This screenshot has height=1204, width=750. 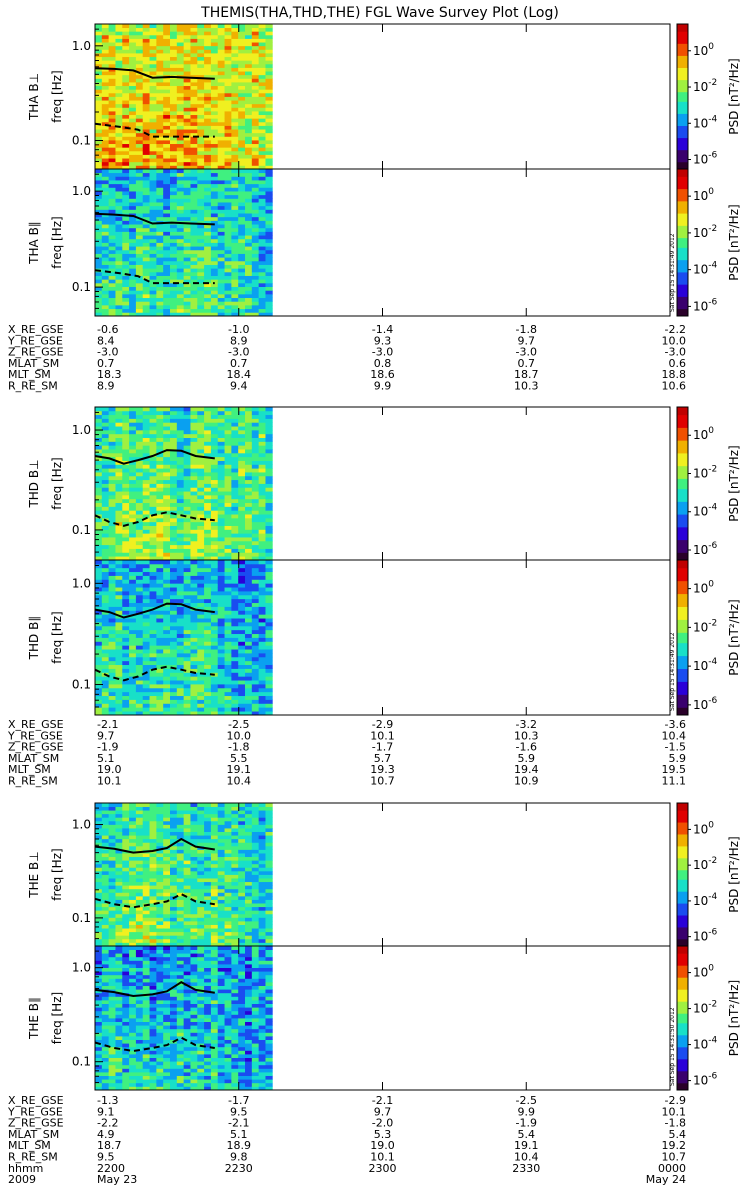 What do you see at coordinates (700, 705) in the screenshot?
I see `colorbar-tick-base: 10` at bounding box center [700, 705].